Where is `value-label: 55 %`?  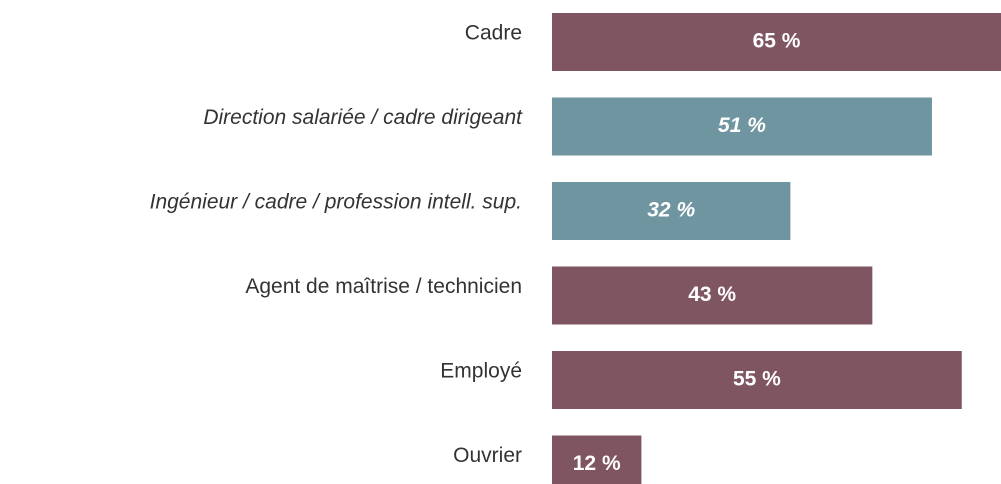
value-label: 55 % is located at coordinates (757, 379).